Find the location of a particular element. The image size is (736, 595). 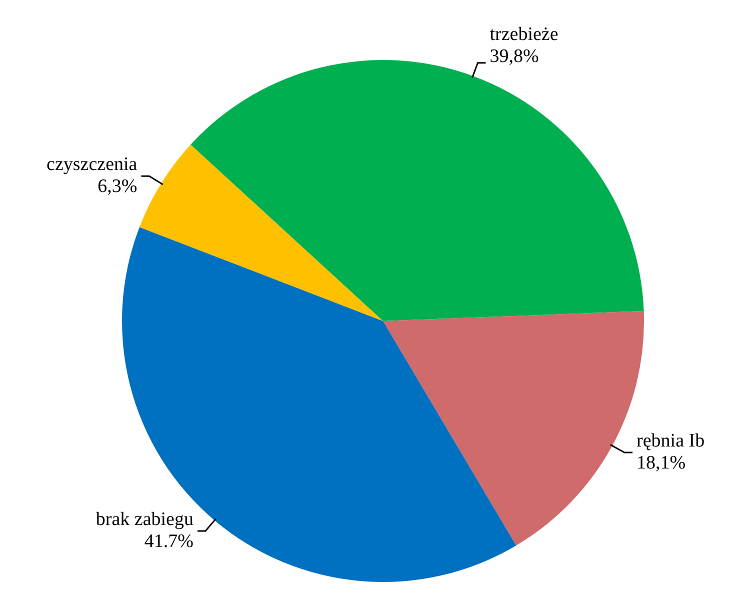

slice-label: trzebieże is located at coordinates (524, 34).